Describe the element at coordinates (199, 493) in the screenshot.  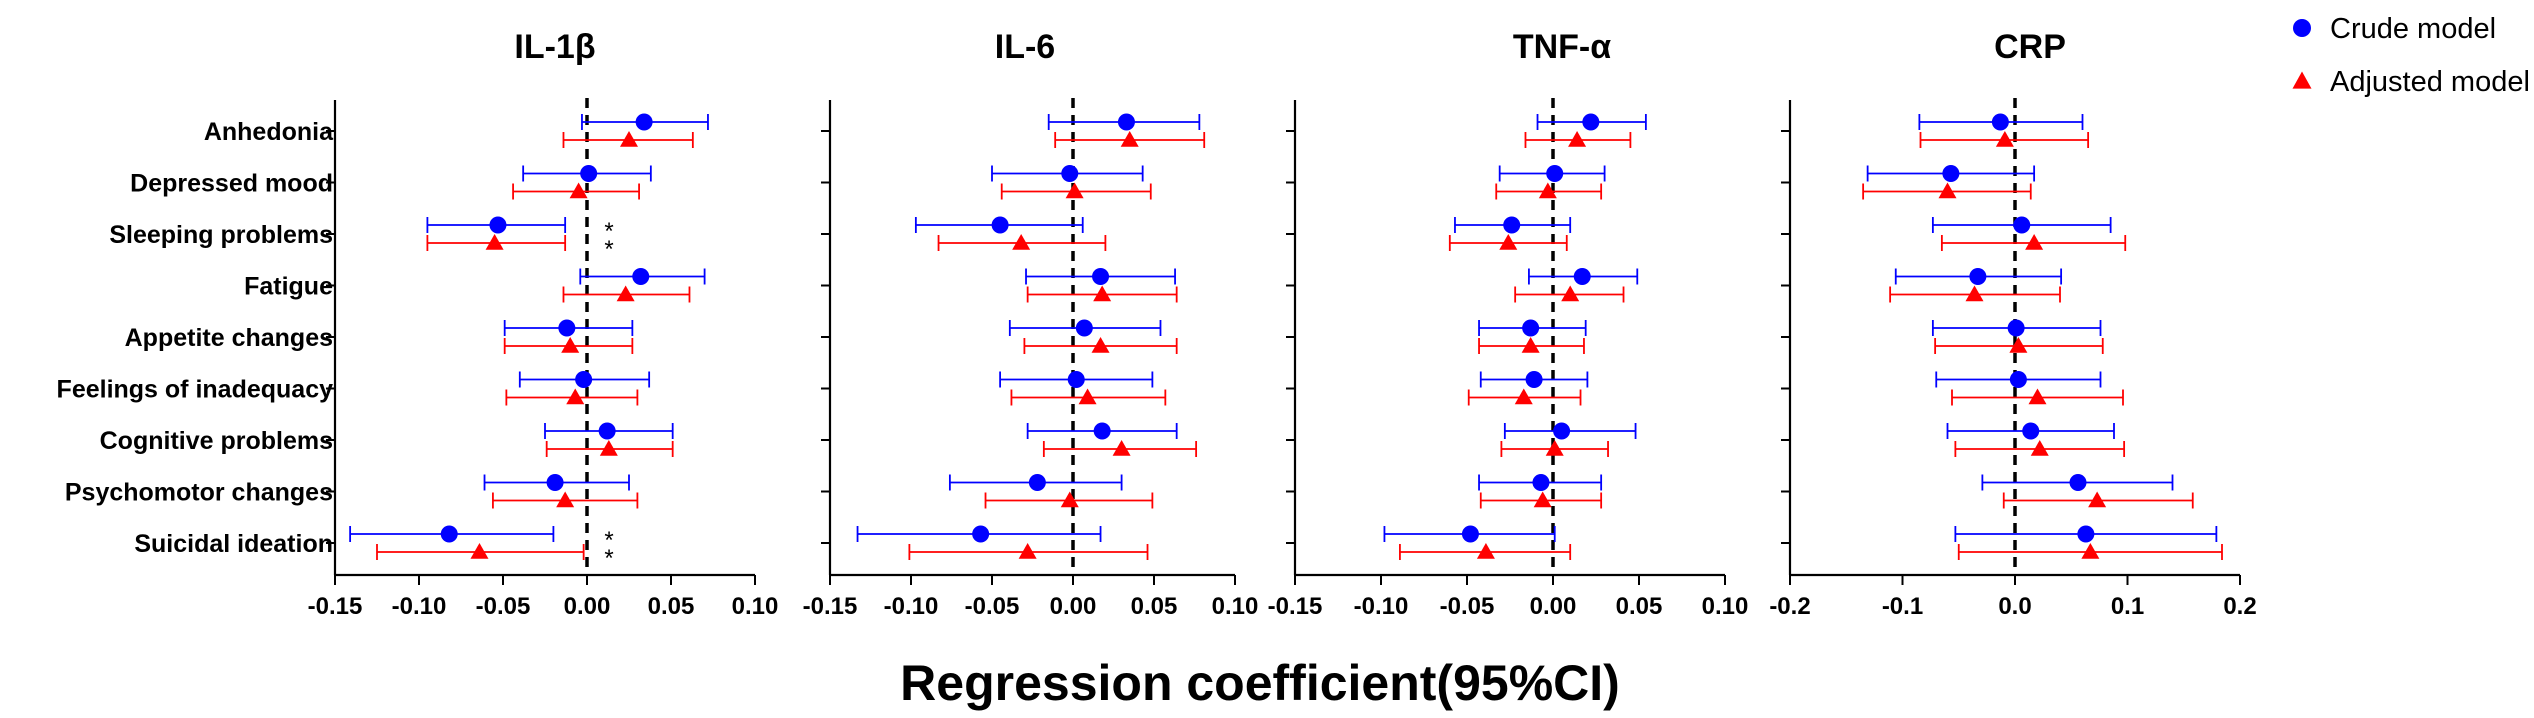
I see `category-label: Psychomotor changes` at that location.